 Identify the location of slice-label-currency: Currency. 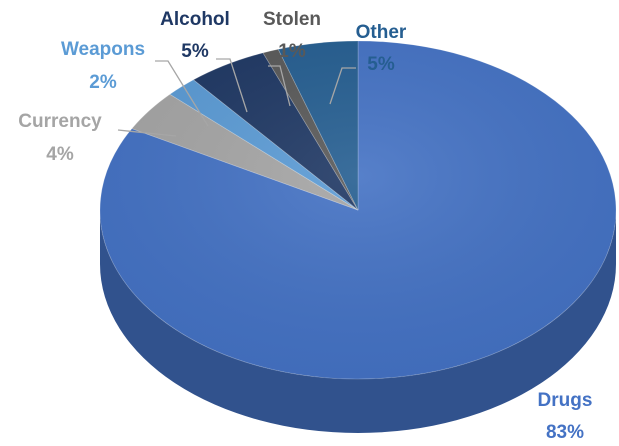
(60, 121).